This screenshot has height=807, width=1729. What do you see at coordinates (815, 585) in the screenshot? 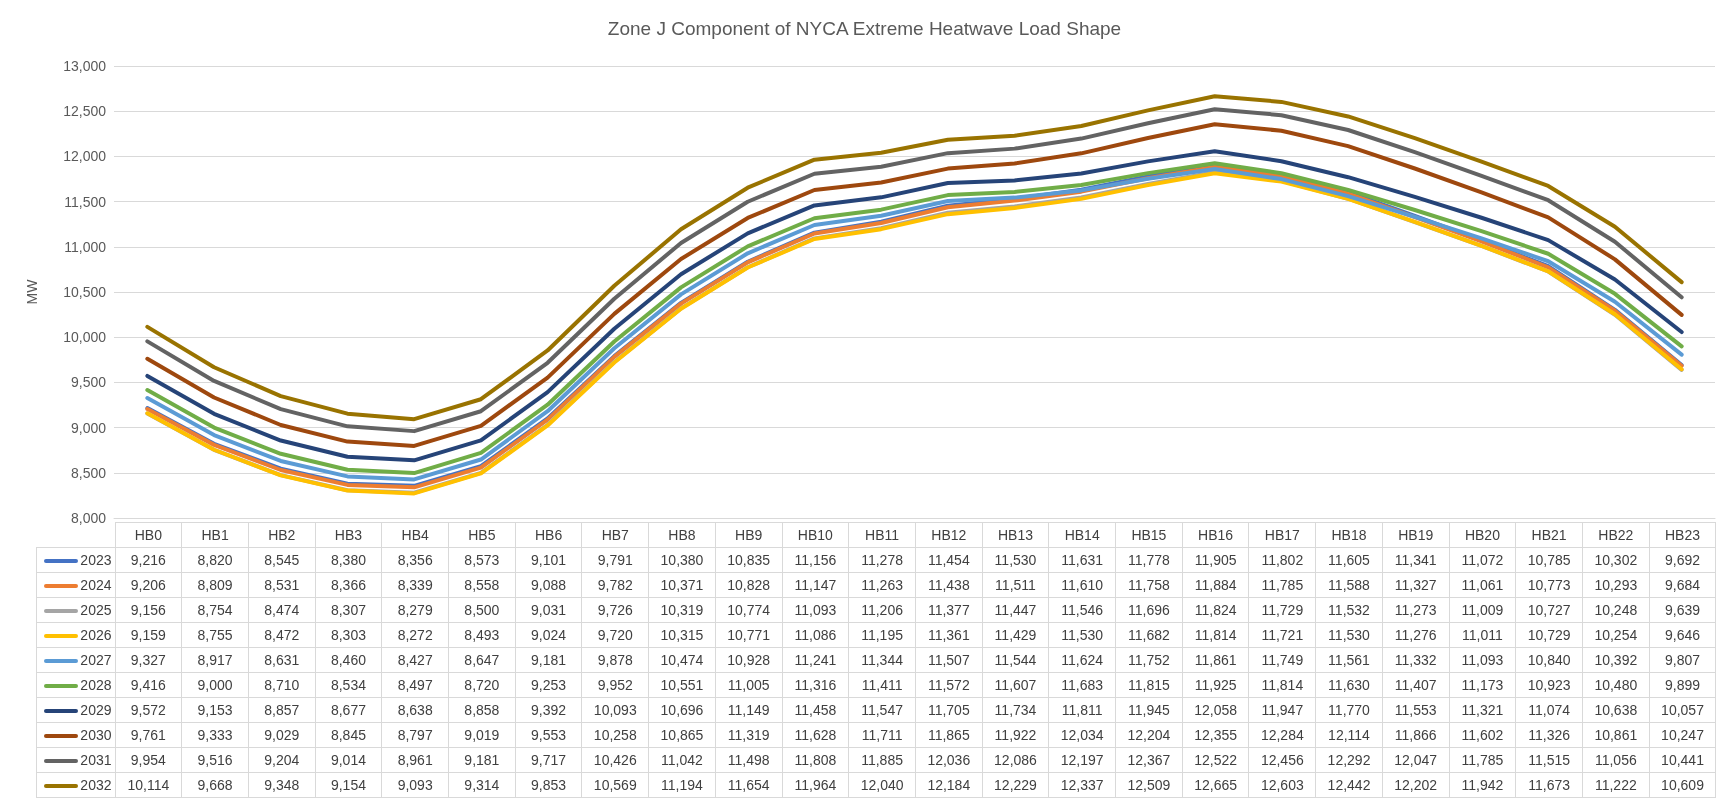
I see `data-label: 11,147` at bounding box center [815, 585].